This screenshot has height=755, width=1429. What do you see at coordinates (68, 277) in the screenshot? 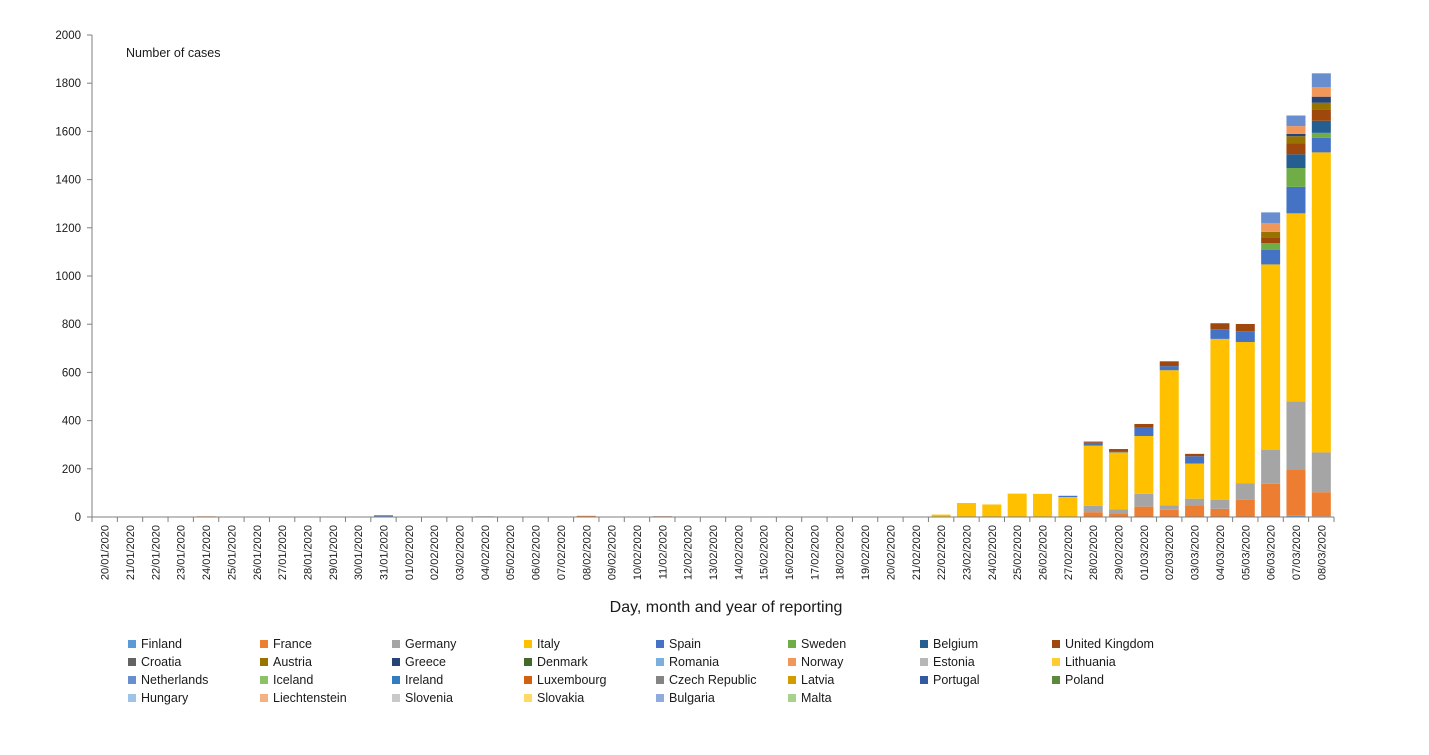
I see `y-tick-label: 1000` at bounding box center [68, 277].